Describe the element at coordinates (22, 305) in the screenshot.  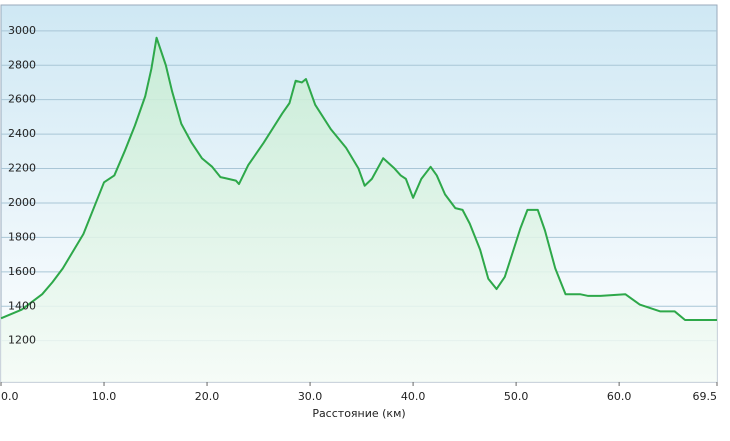
I see `y-tick-label: 1400` at that location.